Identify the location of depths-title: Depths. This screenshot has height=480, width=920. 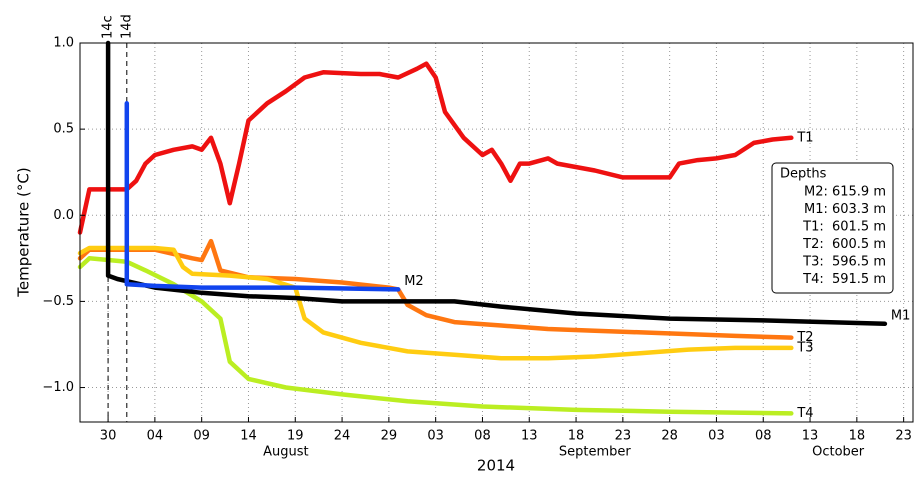
(803, 174).